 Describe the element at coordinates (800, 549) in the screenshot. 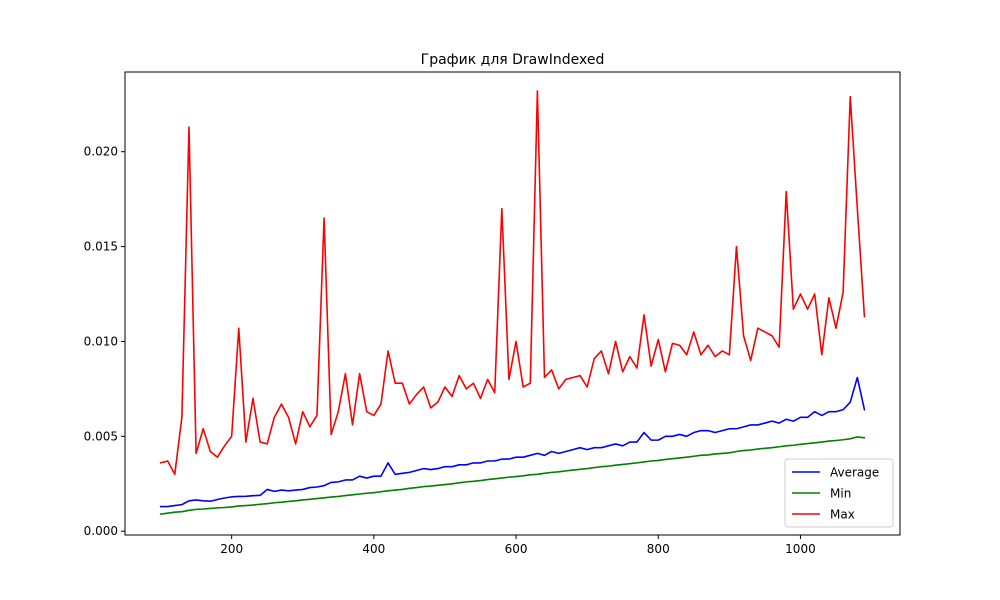

I see `x-tick-label: 1000` at that location.